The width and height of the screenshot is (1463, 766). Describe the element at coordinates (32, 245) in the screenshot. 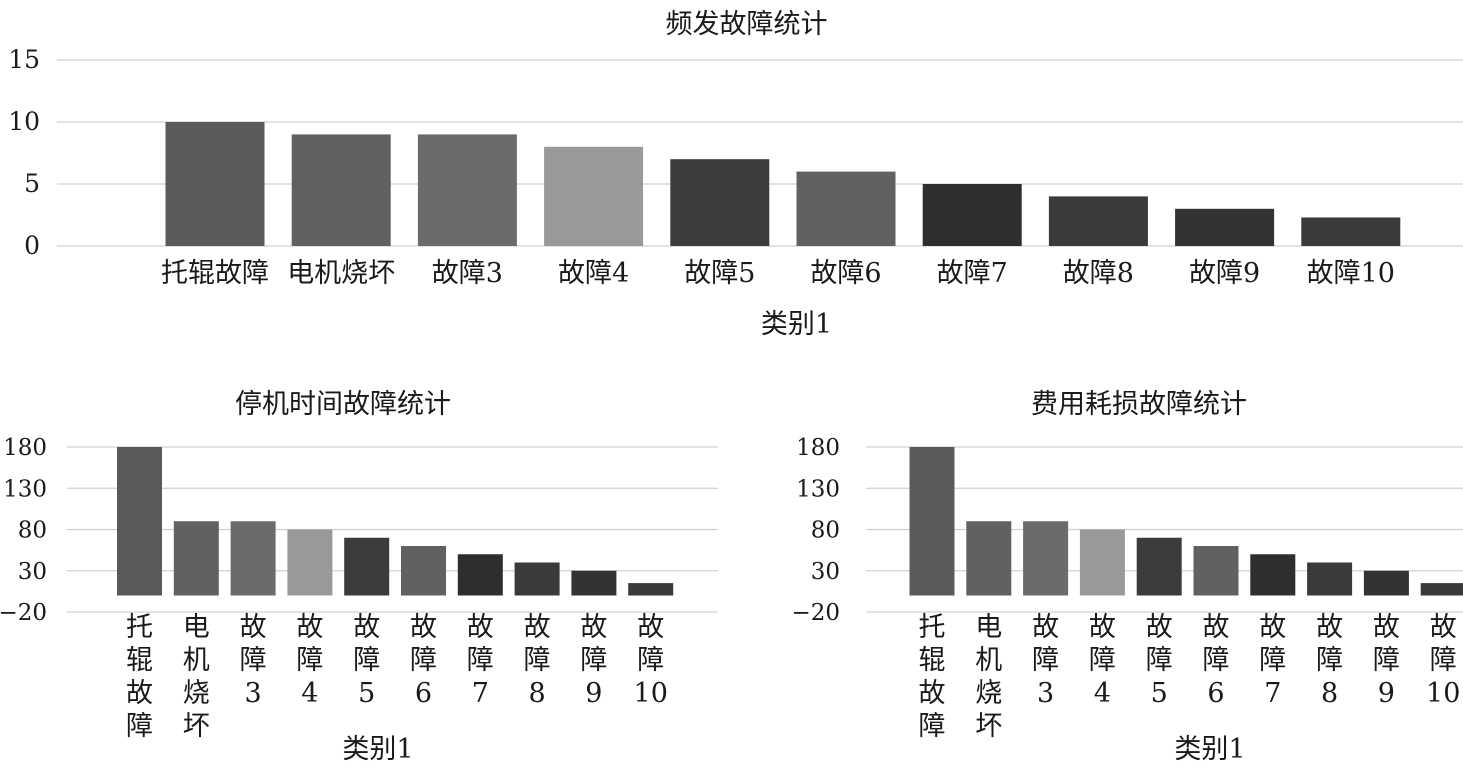

I see `y-tick-label: 0` at that location.